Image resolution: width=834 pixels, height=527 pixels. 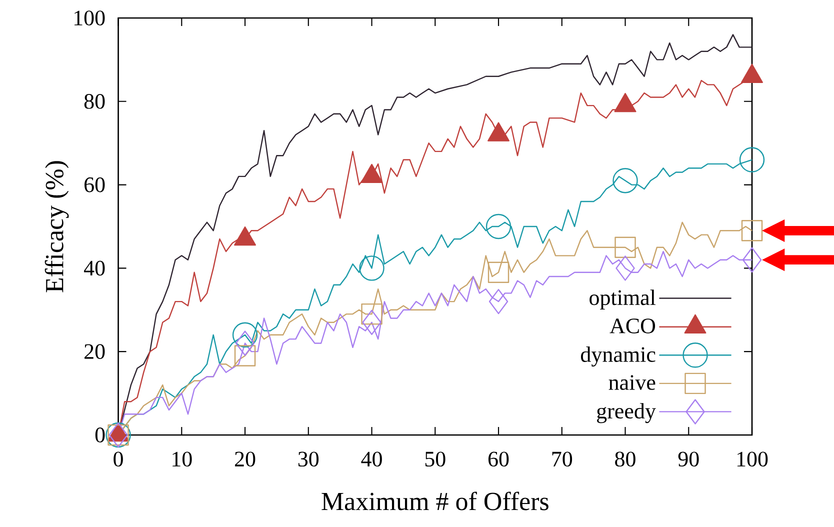 I want to click on y-tick-label: 0, so click(x=100, y=435).